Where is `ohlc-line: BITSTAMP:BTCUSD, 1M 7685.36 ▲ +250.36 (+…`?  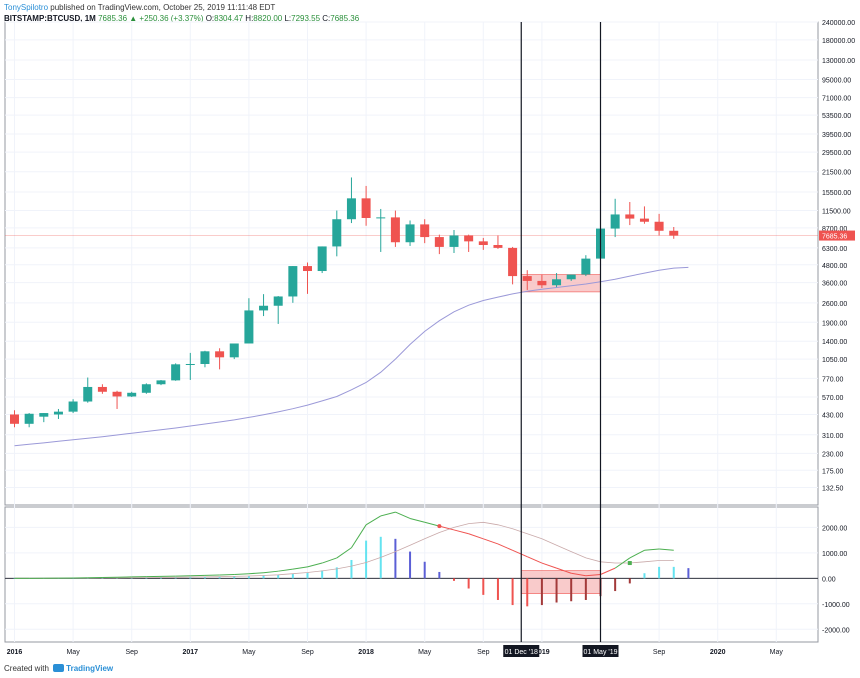 ohlc-line: BITSTAMP:BTCUSD, 1M 7685.36 ▲ +250.36 (+… is located at coordinates (424, 18).